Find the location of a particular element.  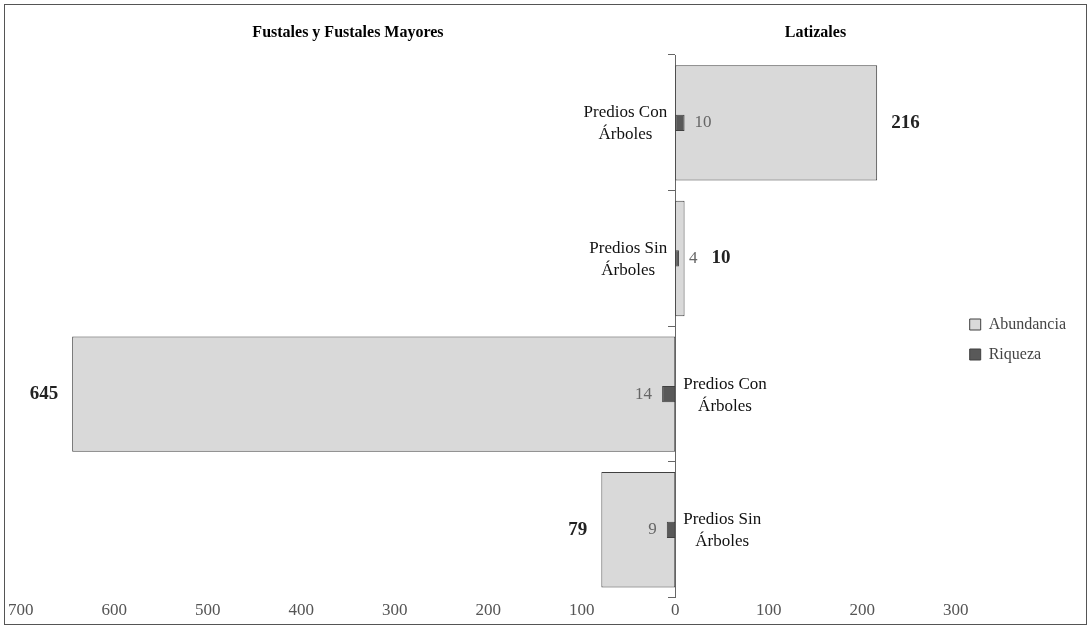

text: Fustales y Fustales Mayores is located at coordinates (348, 32).